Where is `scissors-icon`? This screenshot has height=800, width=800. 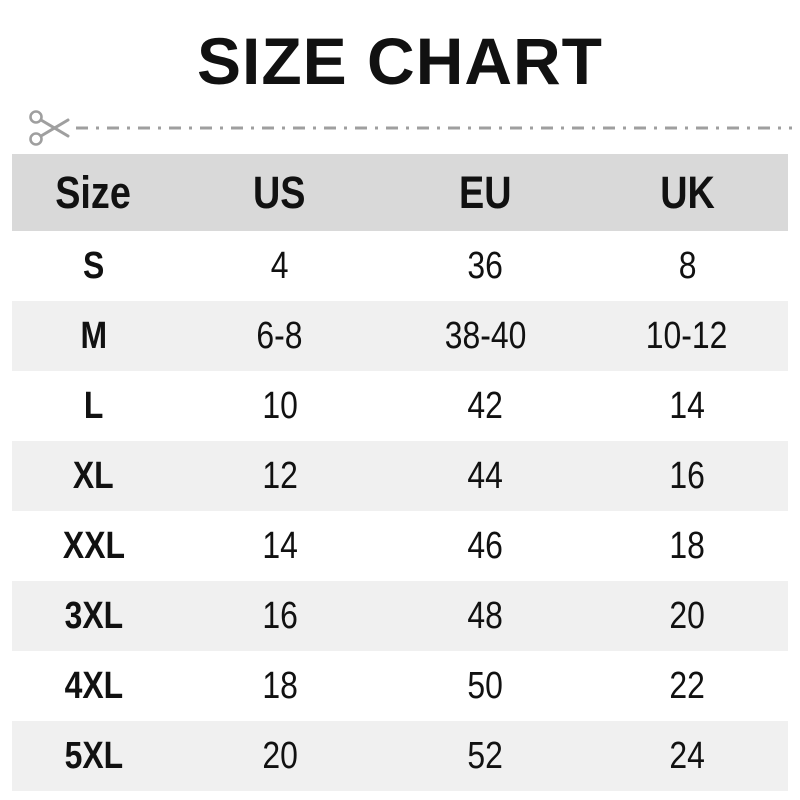
scissors-icon is located at coordinates (49, 128).